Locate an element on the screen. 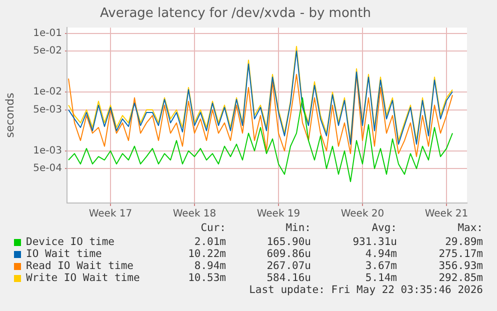 This screenshot has width=497, height=311. chart-title: Average latency for /dev/xvda - by month is located at coordinates (235, 14).